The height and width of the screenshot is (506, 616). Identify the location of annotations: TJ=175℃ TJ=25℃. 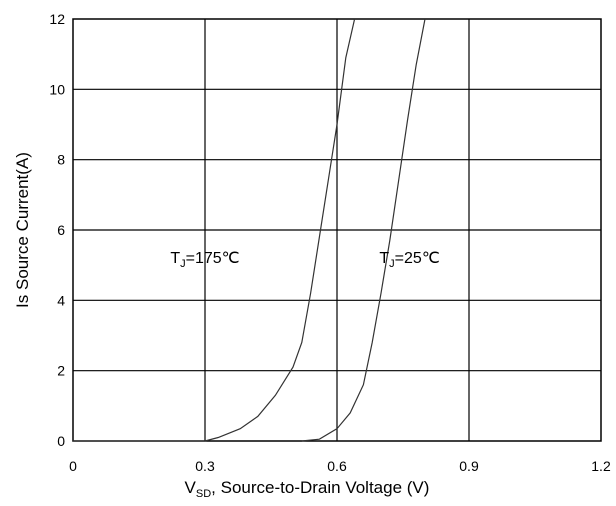
(304, 260).